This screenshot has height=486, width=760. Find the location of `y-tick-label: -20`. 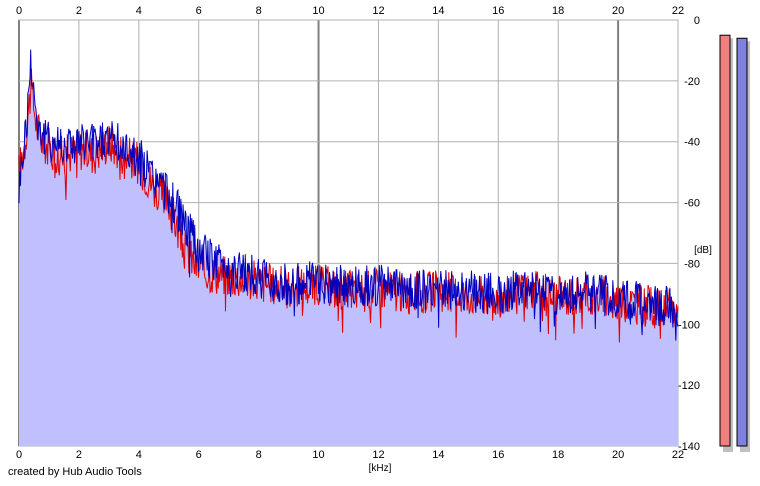

y-tick-label: -20 is located at coordinates (692, 82).